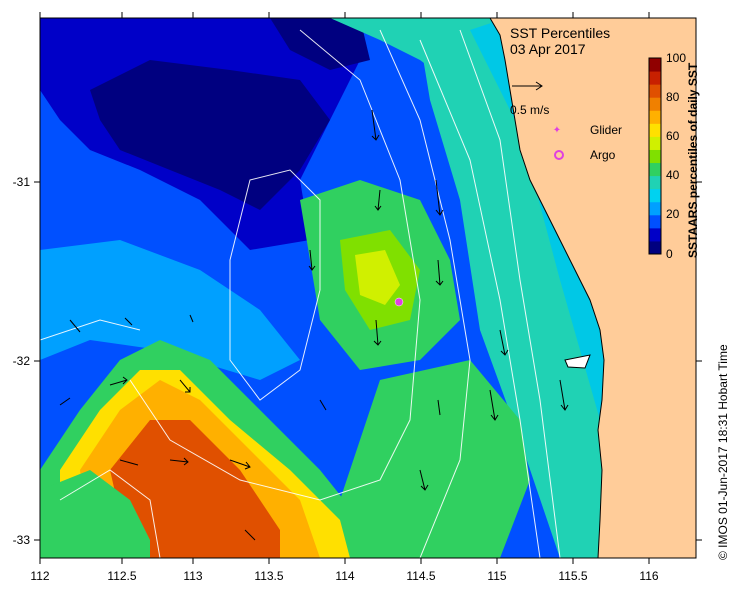 The width and height of the screenshot is (739, 592). I want to click on map-title: SST Percentiles, so click(560, 33).